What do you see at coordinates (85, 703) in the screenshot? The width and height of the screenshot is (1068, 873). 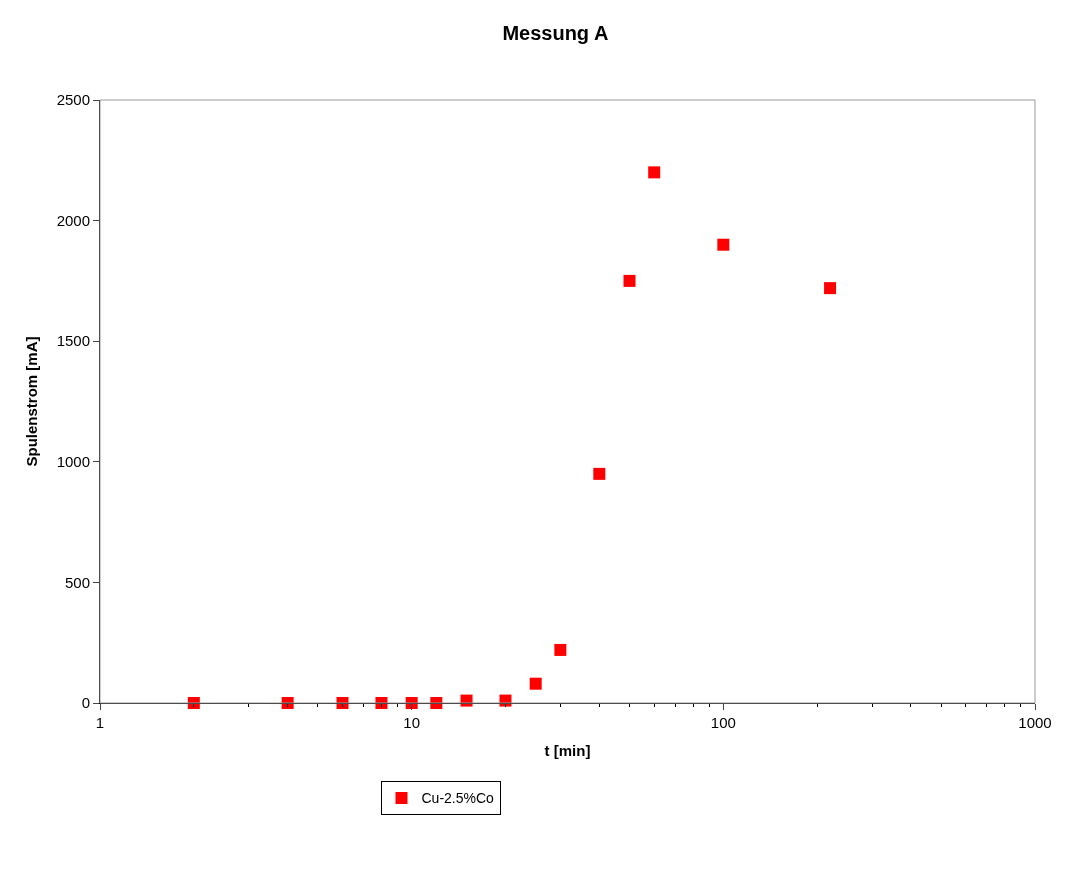 I see `y-tick-label: 0` at bounding box center [85, 703].